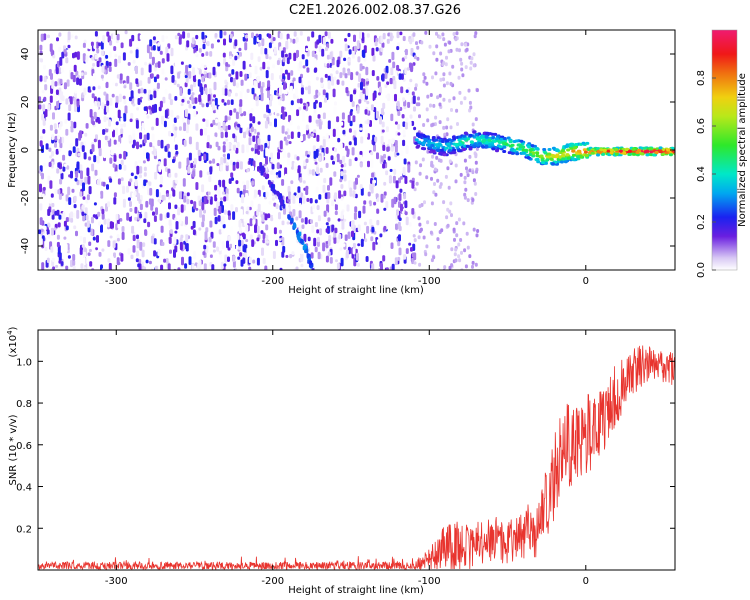  I want to click on snr-scale-label: (x104), so click(12, 341).